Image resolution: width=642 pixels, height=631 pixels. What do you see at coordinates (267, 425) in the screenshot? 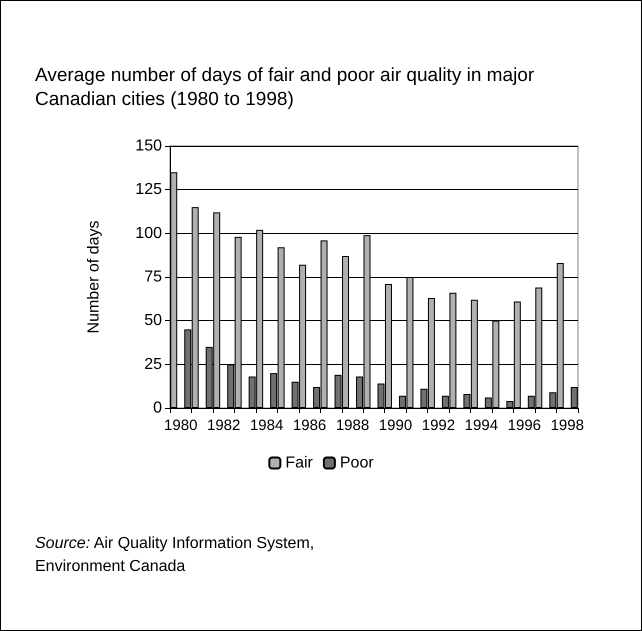
I see `x-tick-label: 1984` at bounding box center [267, 425].